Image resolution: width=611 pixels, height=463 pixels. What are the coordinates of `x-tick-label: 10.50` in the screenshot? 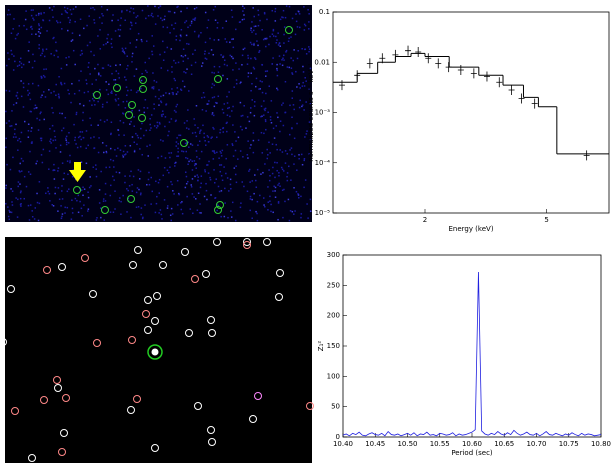 It's located at (407, 444).